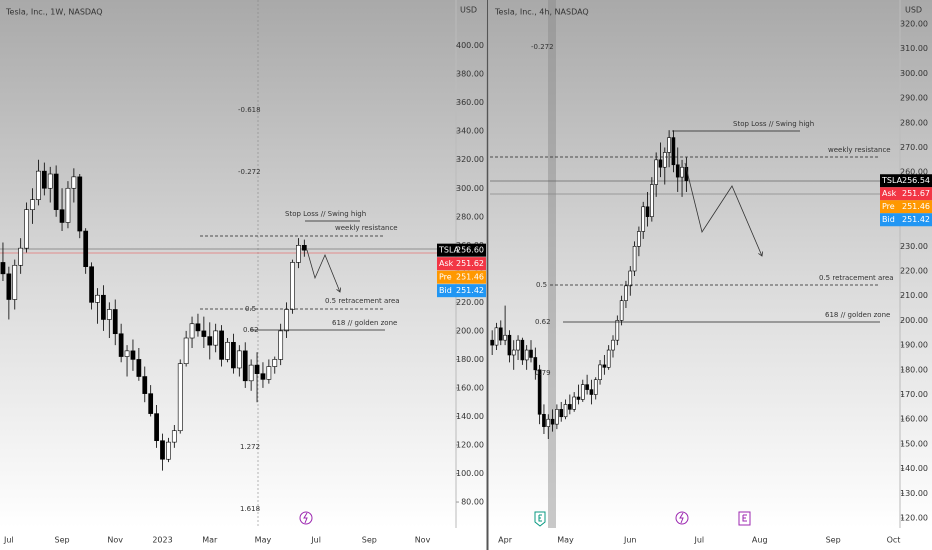  I want to click on x-tick-label: Oct, so click(894, 540).